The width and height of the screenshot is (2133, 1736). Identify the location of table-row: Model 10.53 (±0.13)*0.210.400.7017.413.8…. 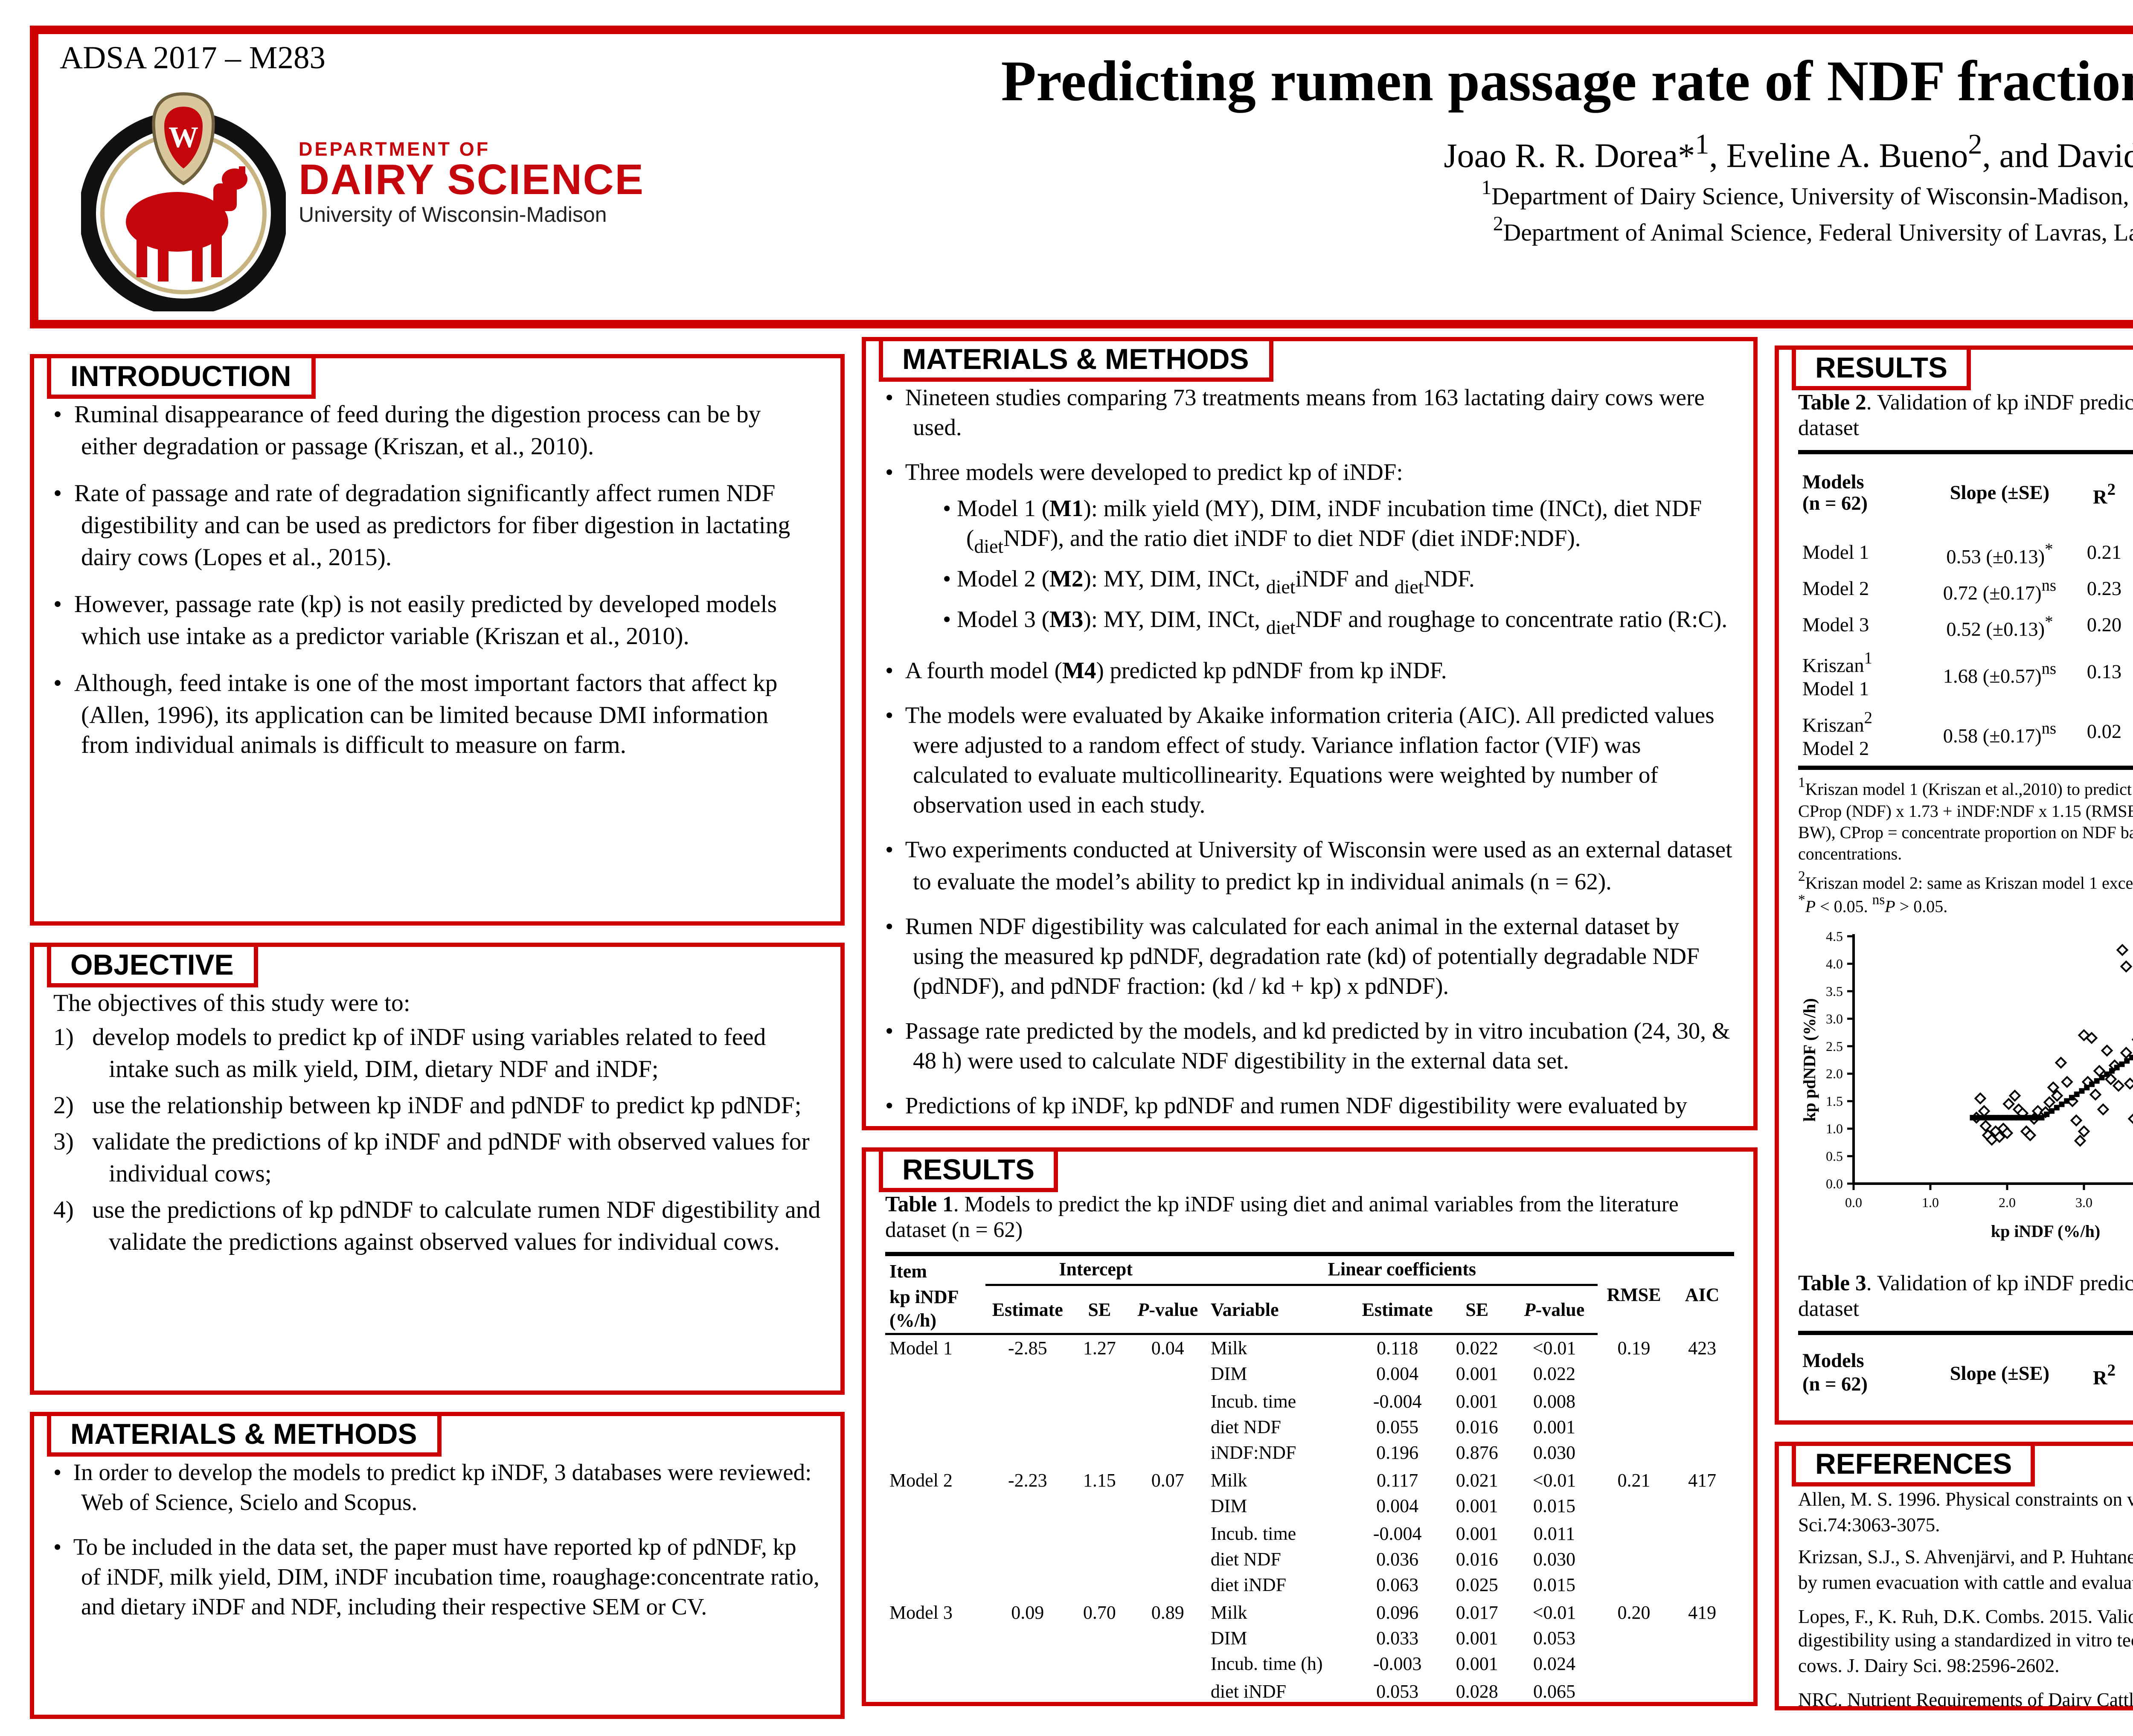
(1966, 555).